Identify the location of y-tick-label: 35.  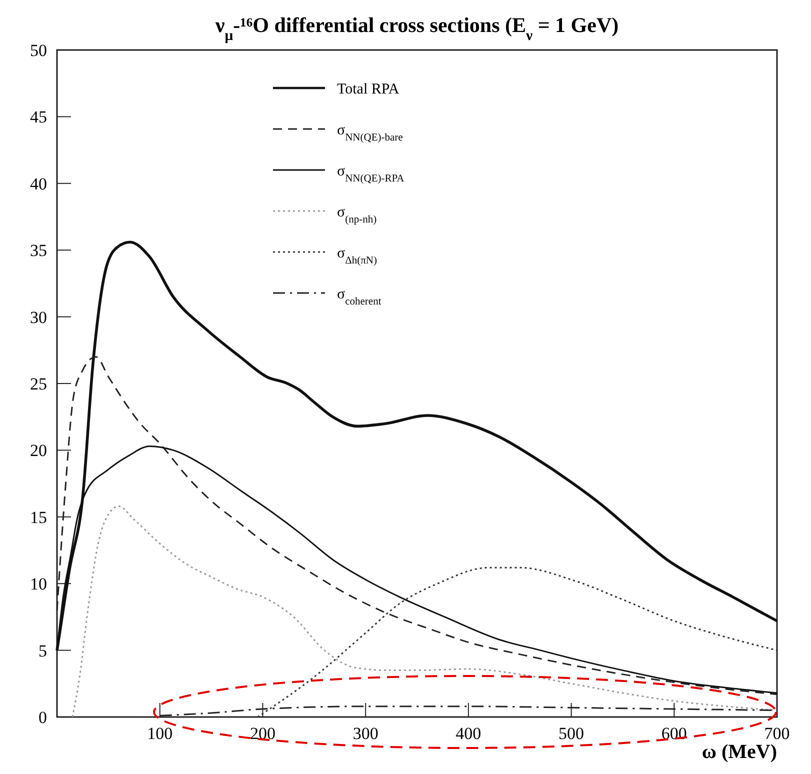
(38, 250).